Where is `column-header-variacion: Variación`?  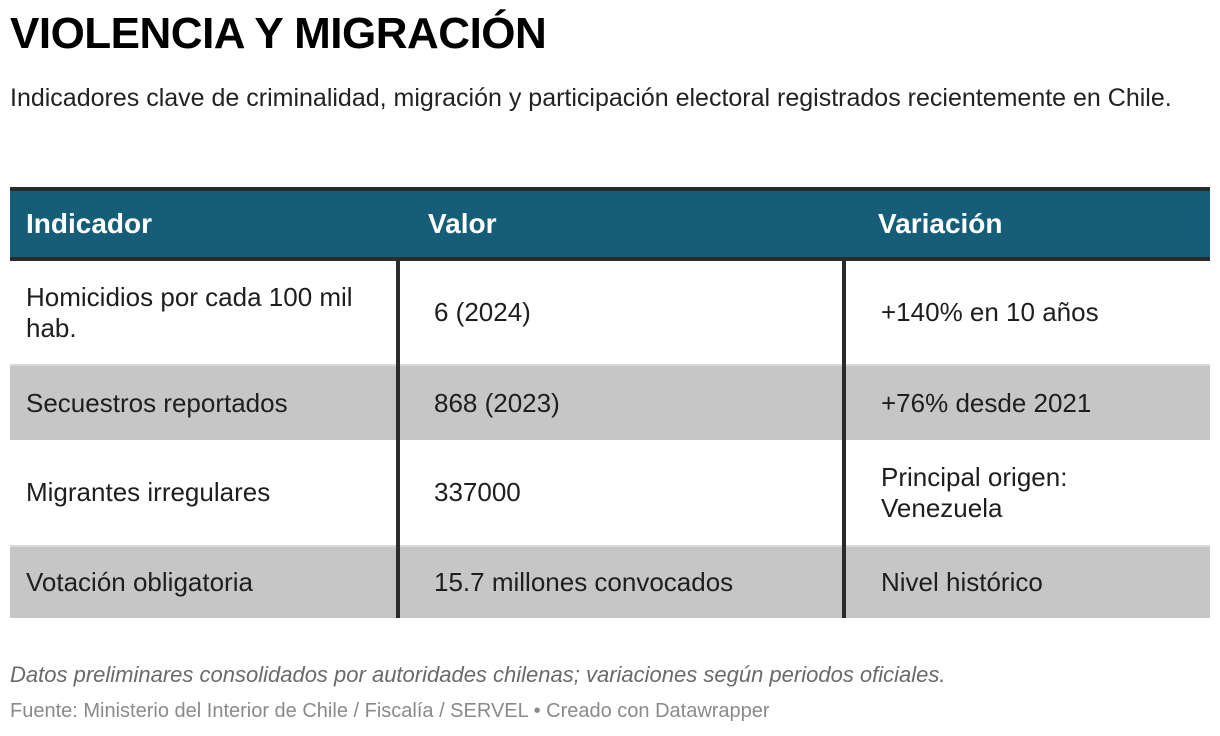
column-header-variacion: Variación is located at coordinates (1027, 224).